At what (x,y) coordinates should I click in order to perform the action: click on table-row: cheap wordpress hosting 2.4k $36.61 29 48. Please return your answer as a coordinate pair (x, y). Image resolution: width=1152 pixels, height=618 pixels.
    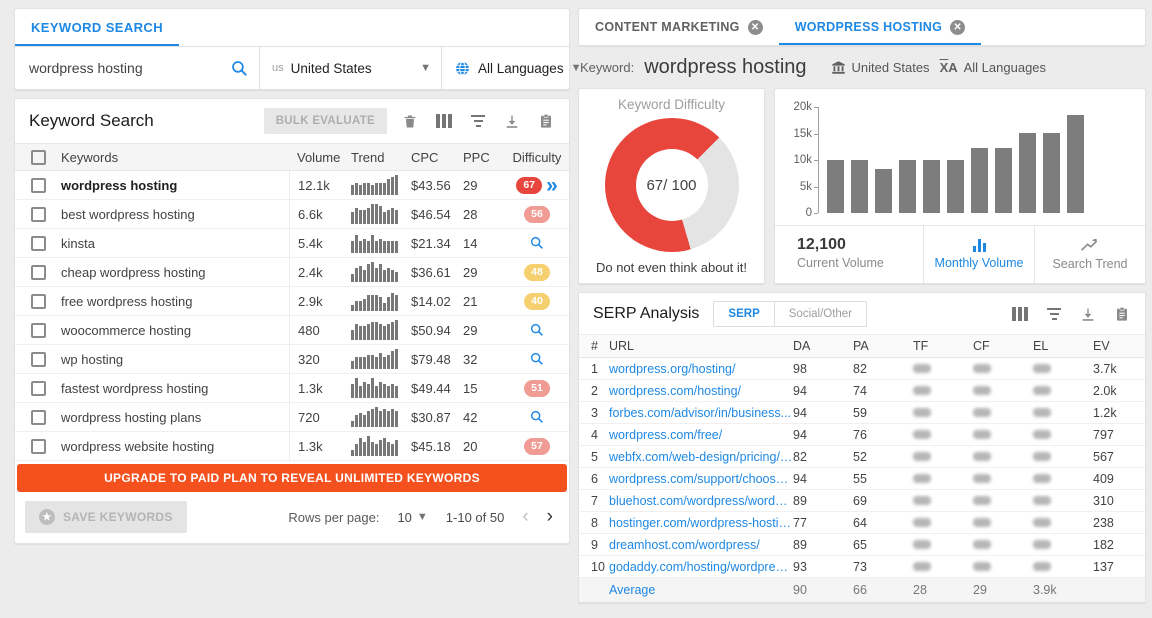
    Looking at the image, I should click on (292, 272).